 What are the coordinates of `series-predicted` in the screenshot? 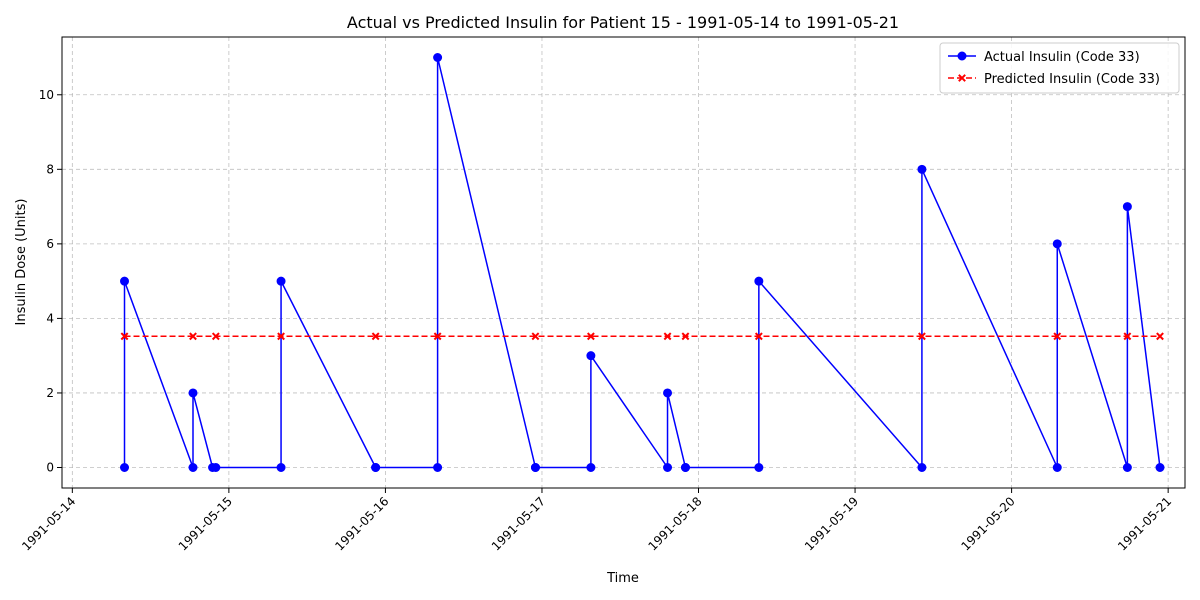 It's located at (642, 336).